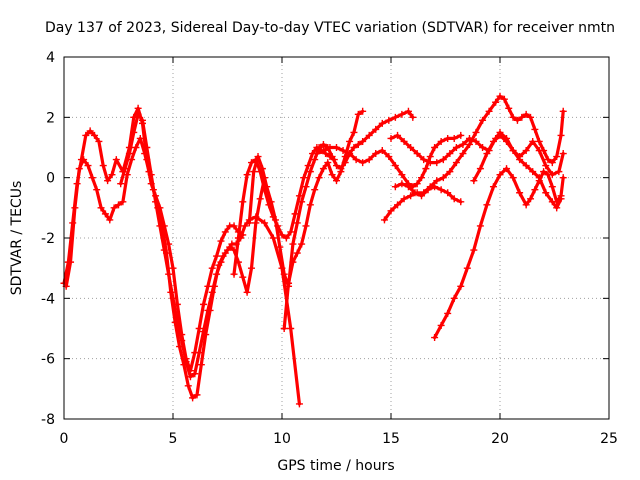 This screenshot has height=480, width=640. Describe the element at coordinates (48, 420) in the screenshot. I see `y-tick-label: -8` at that location.